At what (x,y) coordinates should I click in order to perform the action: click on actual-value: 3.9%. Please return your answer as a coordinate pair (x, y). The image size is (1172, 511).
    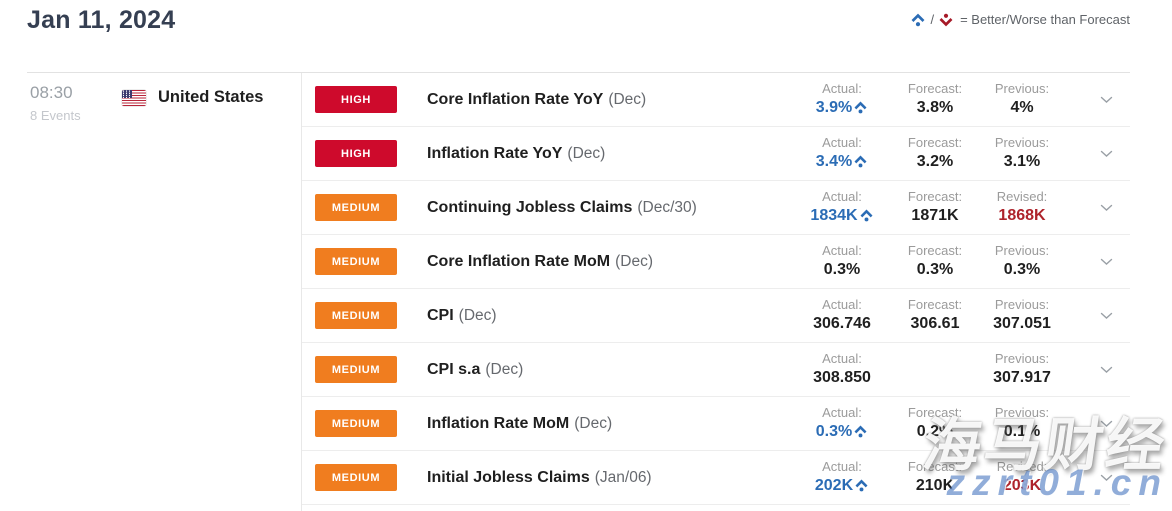
    Looking at the image, I should click on (842, 108).